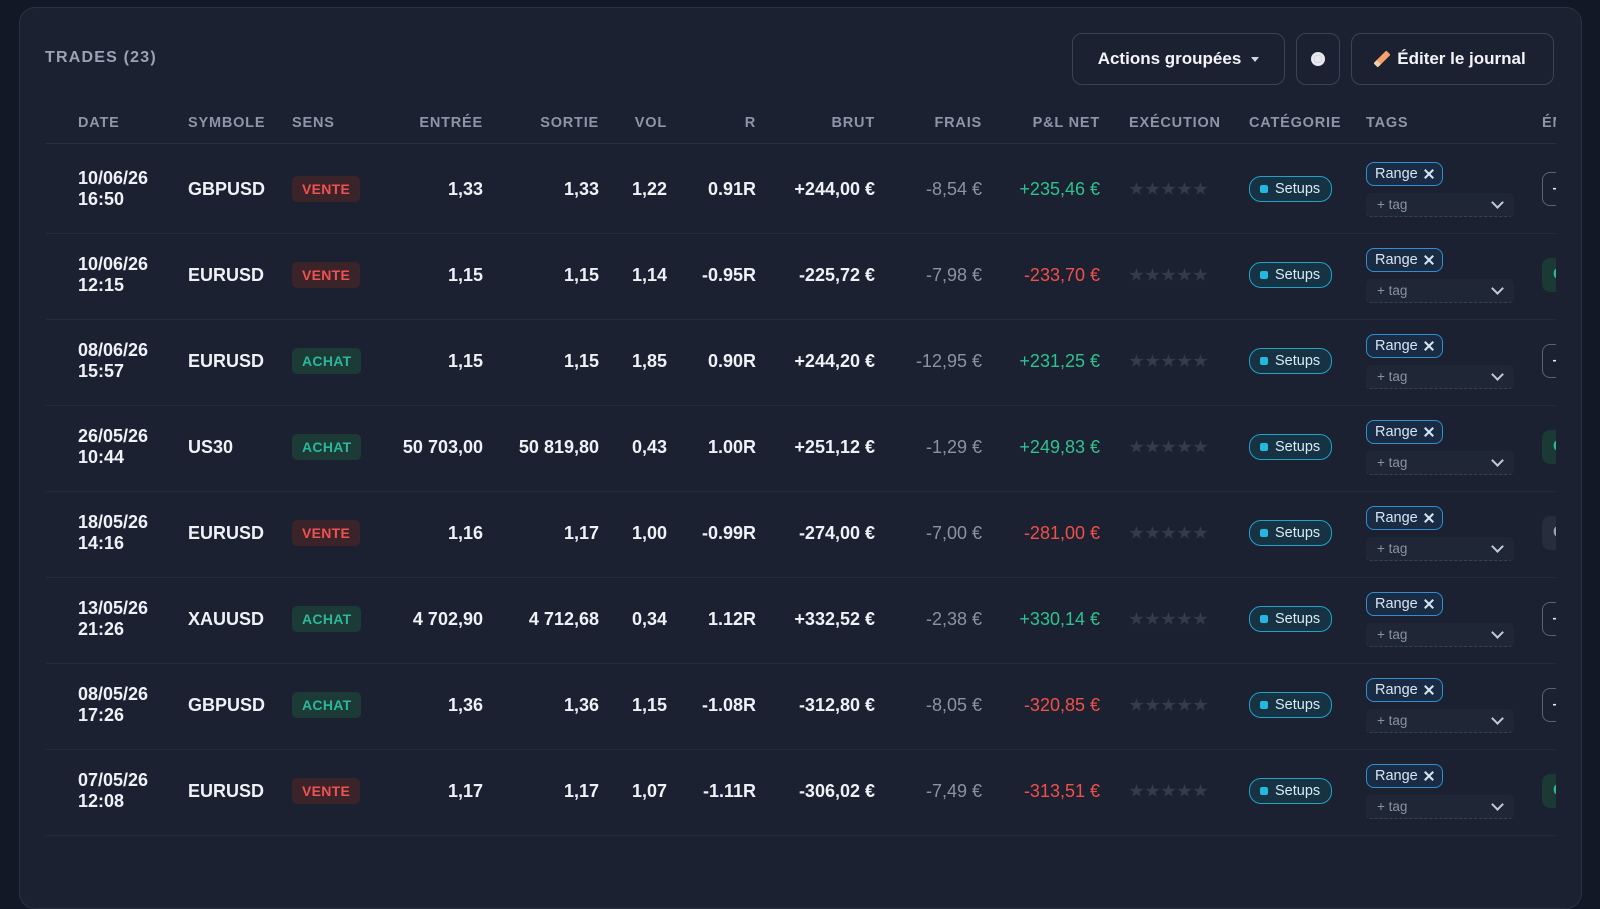 The image size is (1600, 909). What do you see at coordinates (649, 704) in the screenshot?
I see `vol: 1,15` at bounding box center [649, 704].